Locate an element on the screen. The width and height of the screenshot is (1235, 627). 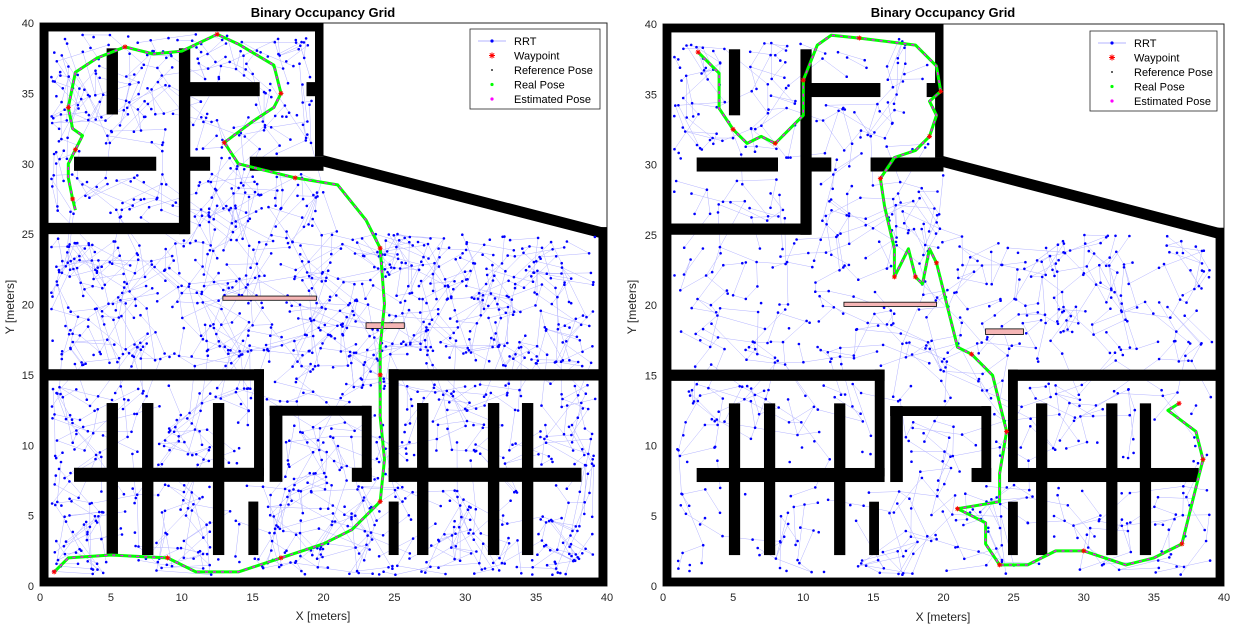
legend-label: Reference Pose is located at coordinates (1173, 73).